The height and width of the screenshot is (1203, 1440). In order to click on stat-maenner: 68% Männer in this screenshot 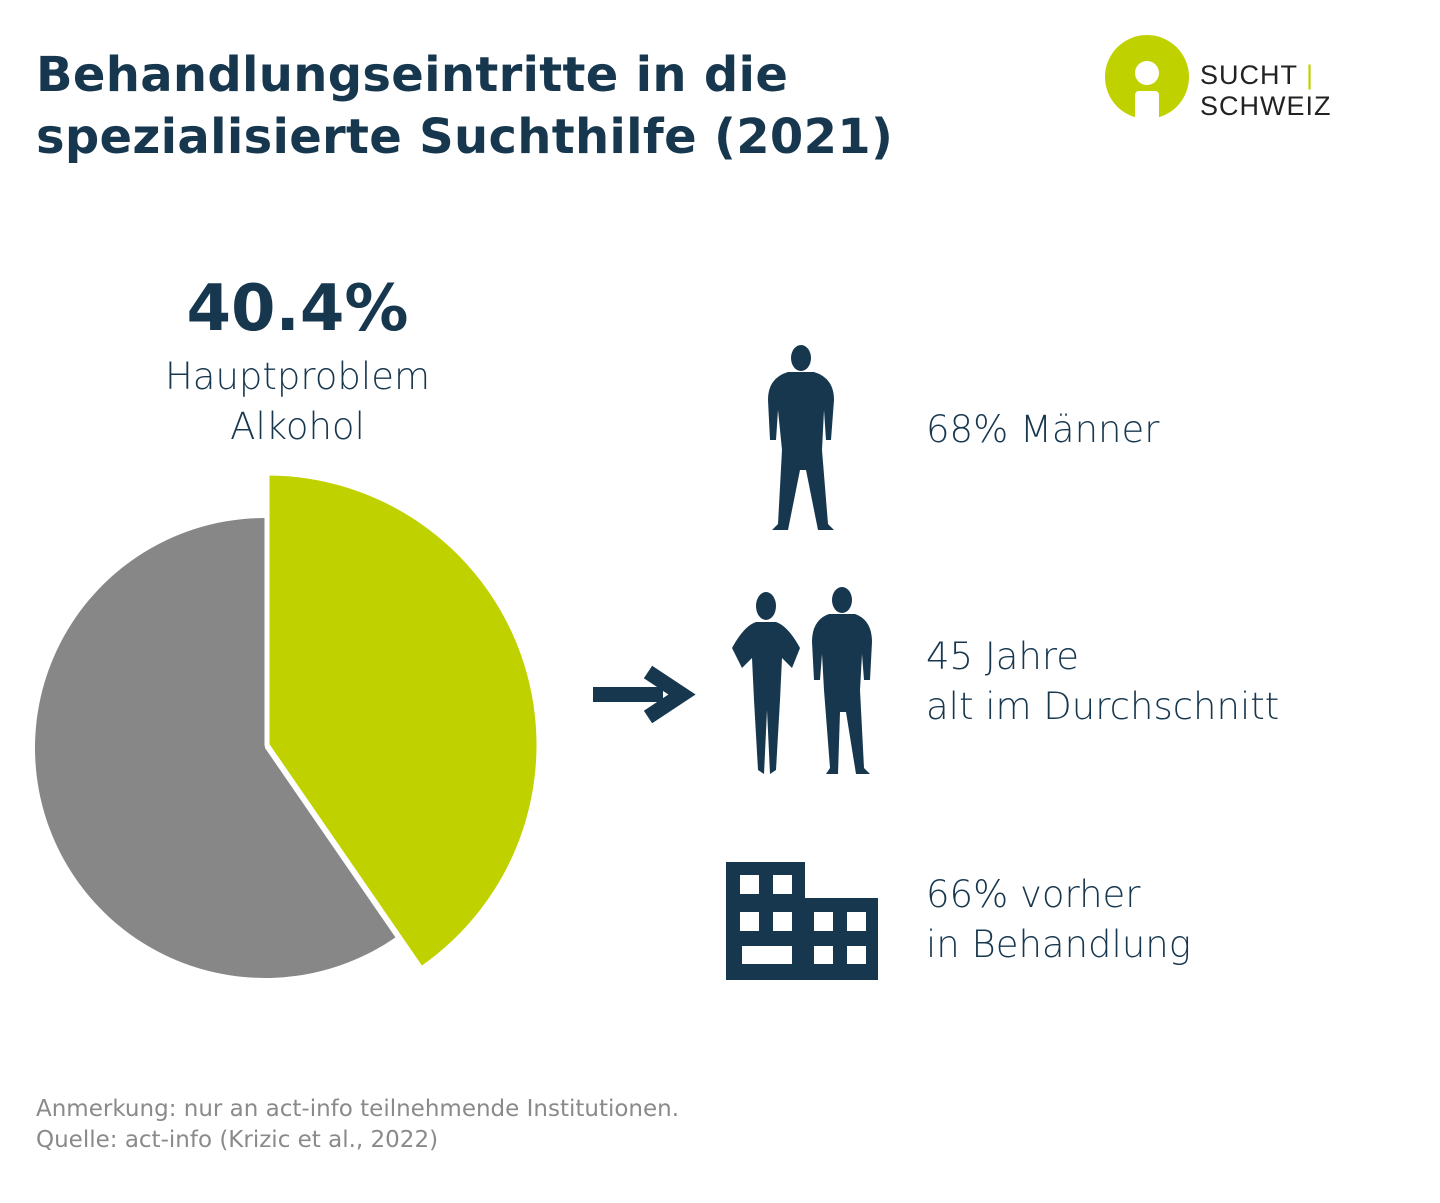, I will do `click(1043, 429)`.